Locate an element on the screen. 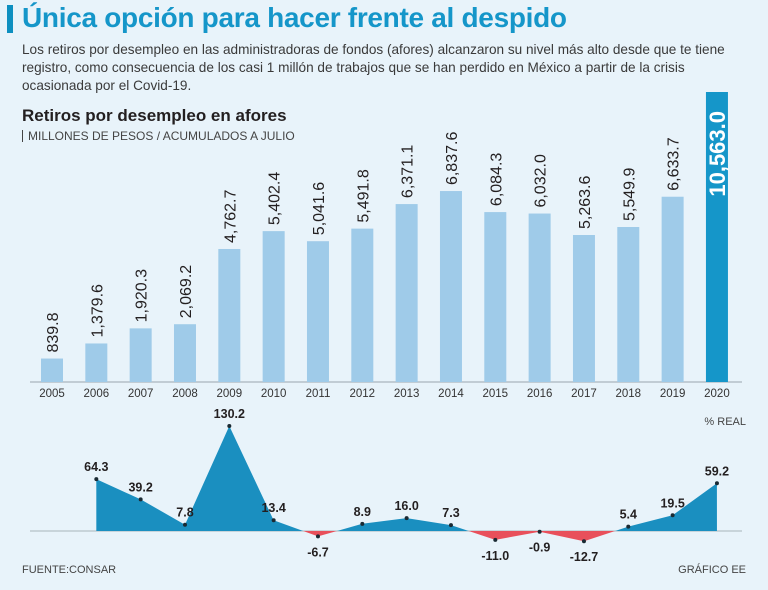 The height and width of the screenshot is (590, 768). credit-note: GRÁFICO EE is located at coordinates (712, 570).